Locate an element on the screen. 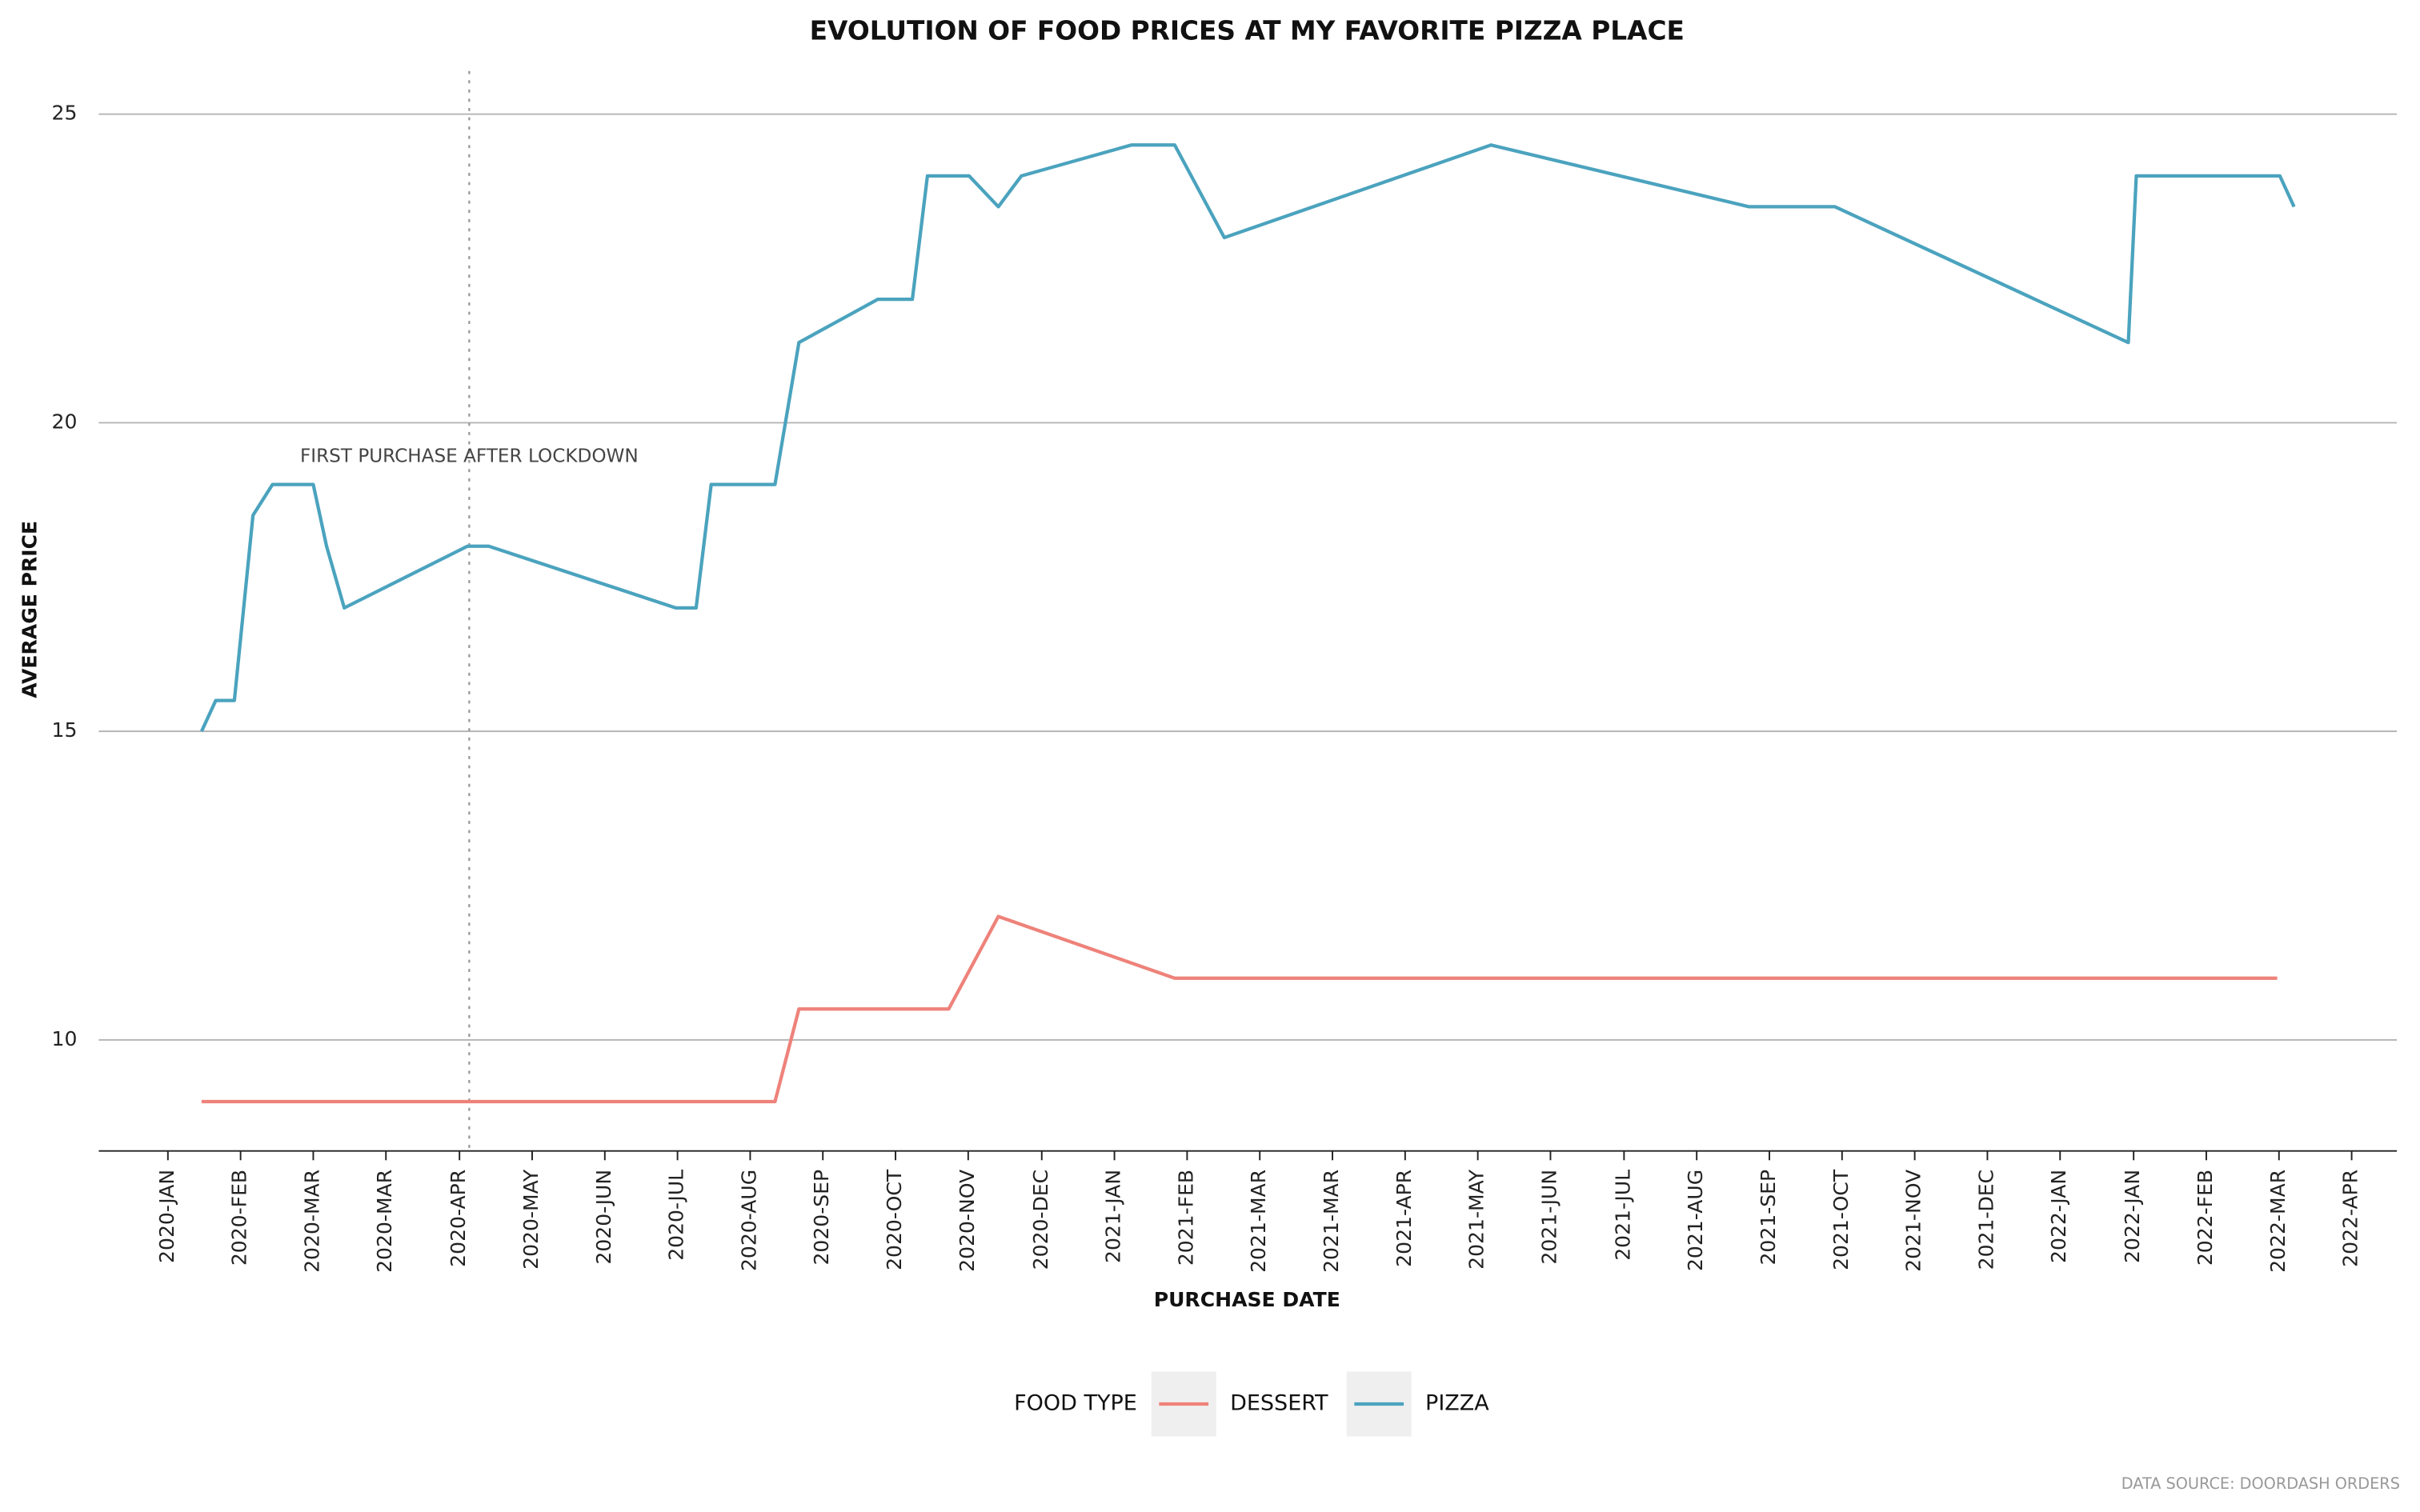 The width and height of the screenshot is (2420, 1512). x-tick-label: 2020-AUG is located at coordinates (748, 1220).